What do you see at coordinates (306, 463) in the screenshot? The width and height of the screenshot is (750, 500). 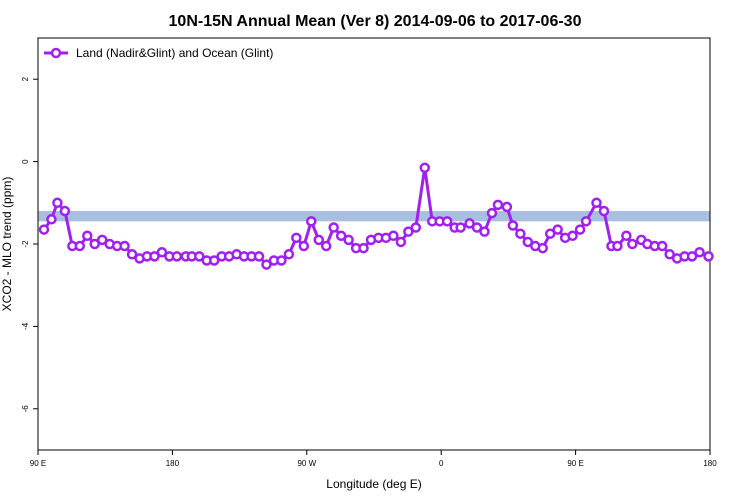 I see `x-tick-label: 90 W` at bounding box center [306, 463].